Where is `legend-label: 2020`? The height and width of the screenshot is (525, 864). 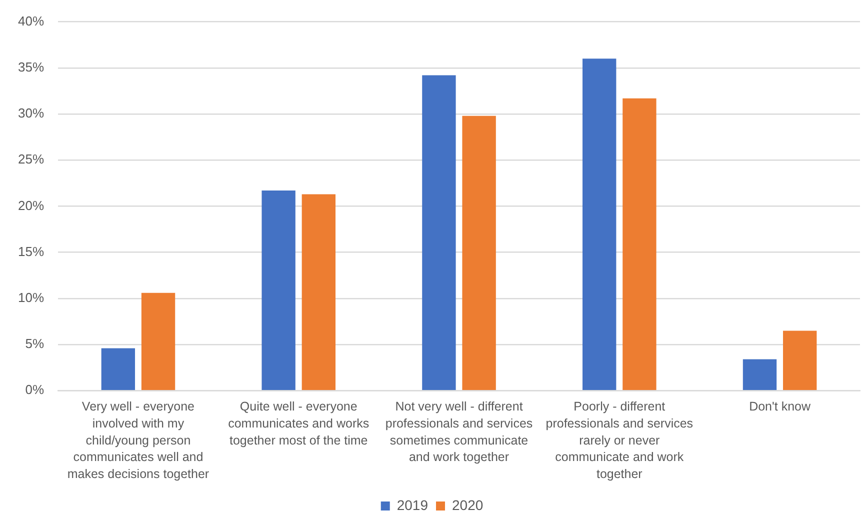
legend-label: 2020 is located at coordinates (468, 504).